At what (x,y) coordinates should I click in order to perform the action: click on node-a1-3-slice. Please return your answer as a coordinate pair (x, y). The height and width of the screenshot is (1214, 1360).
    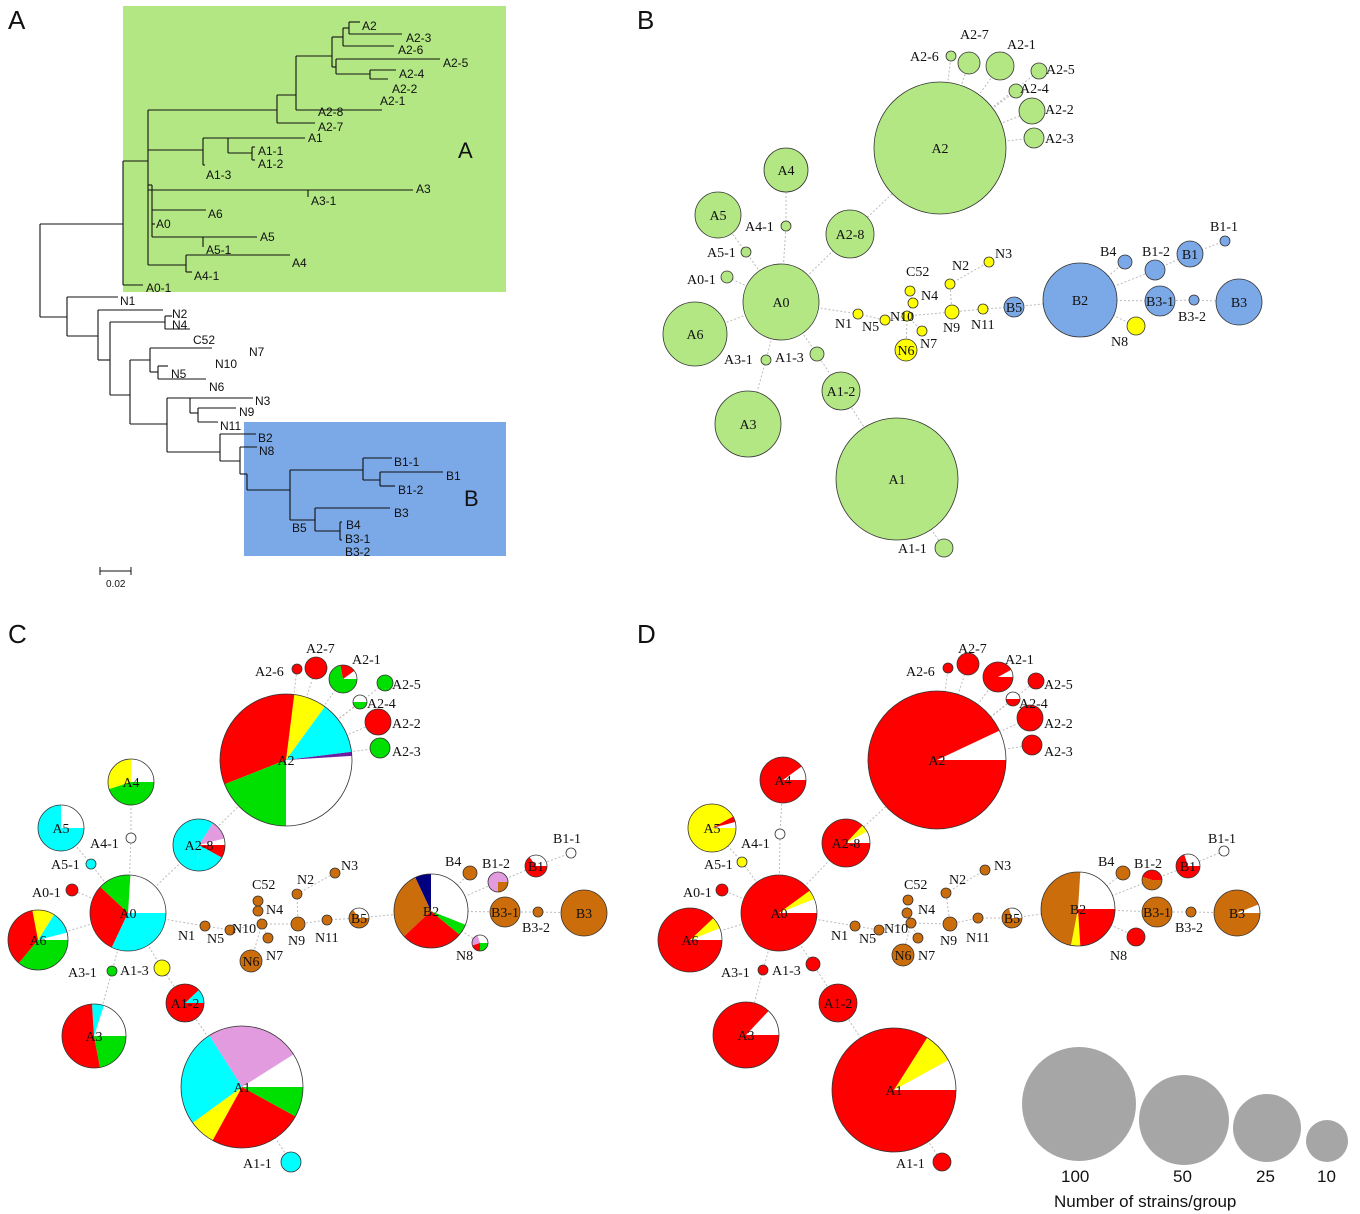
    Looking at the image, I should click on (162, 968).